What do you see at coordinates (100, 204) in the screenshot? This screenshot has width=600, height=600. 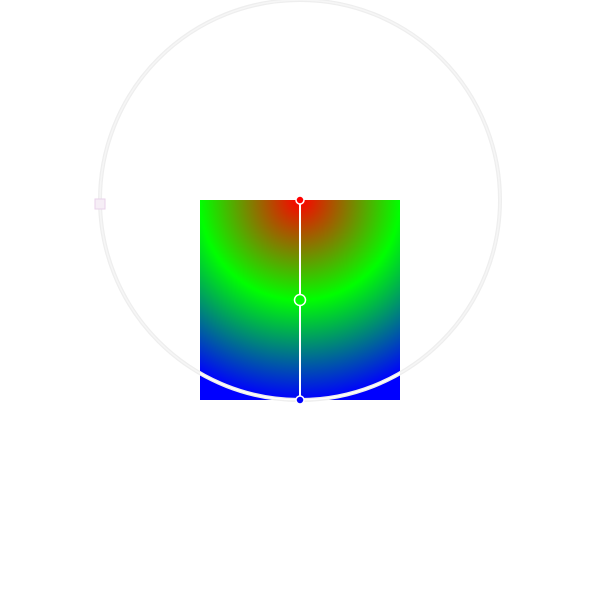 I see `focus-handle` at bounding box center [100, 204].